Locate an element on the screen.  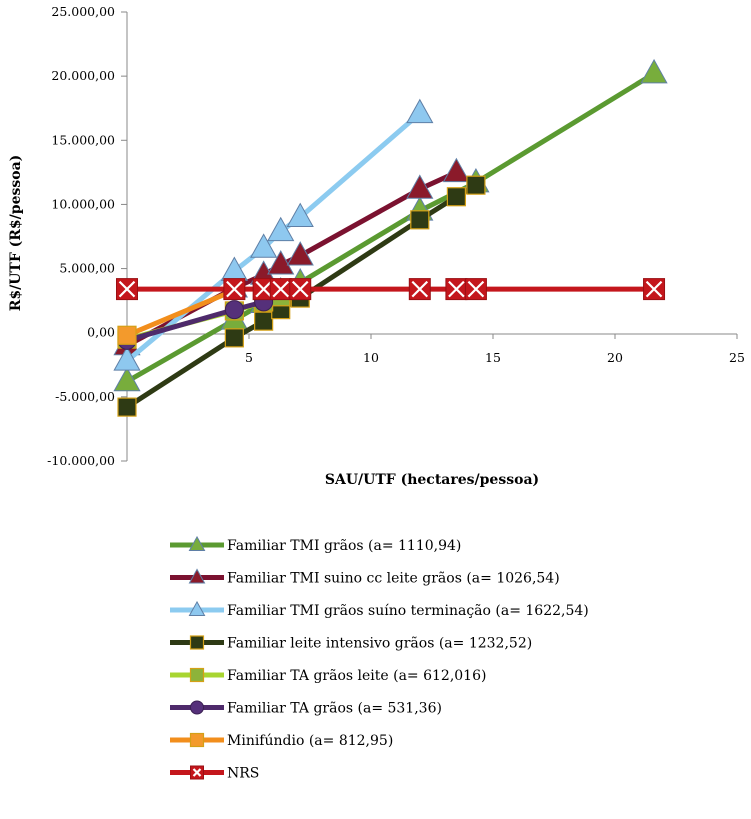
x-tick-label: 5 is located at coordinates (249, 357).